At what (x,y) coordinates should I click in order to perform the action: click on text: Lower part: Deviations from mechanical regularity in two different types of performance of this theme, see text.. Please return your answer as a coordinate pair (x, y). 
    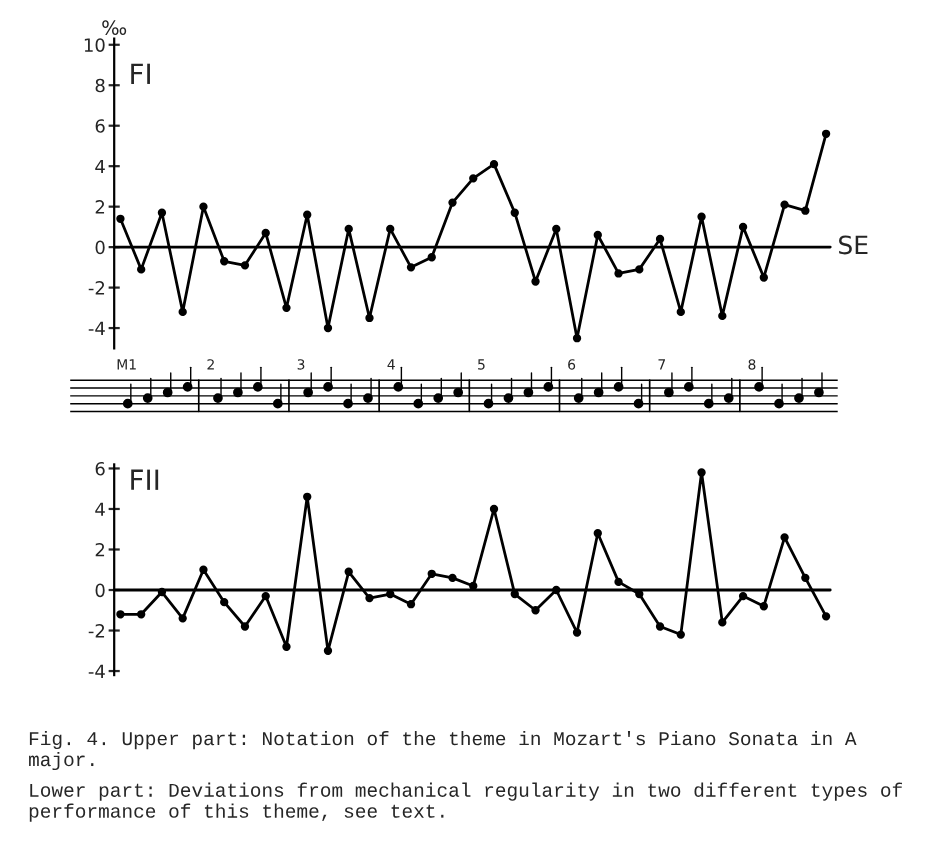
    Looking at the image, I should click on (465, 802).